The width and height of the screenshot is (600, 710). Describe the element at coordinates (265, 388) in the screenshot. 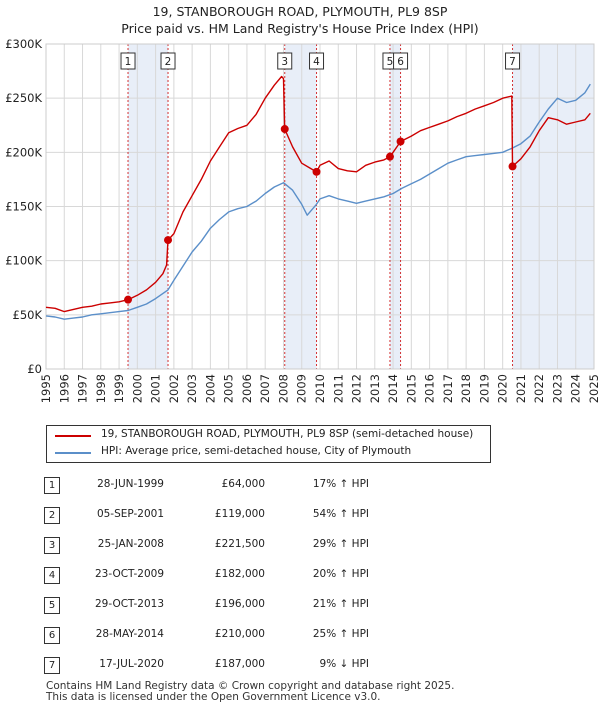

I see `x-tick-label: 2007` at that location.